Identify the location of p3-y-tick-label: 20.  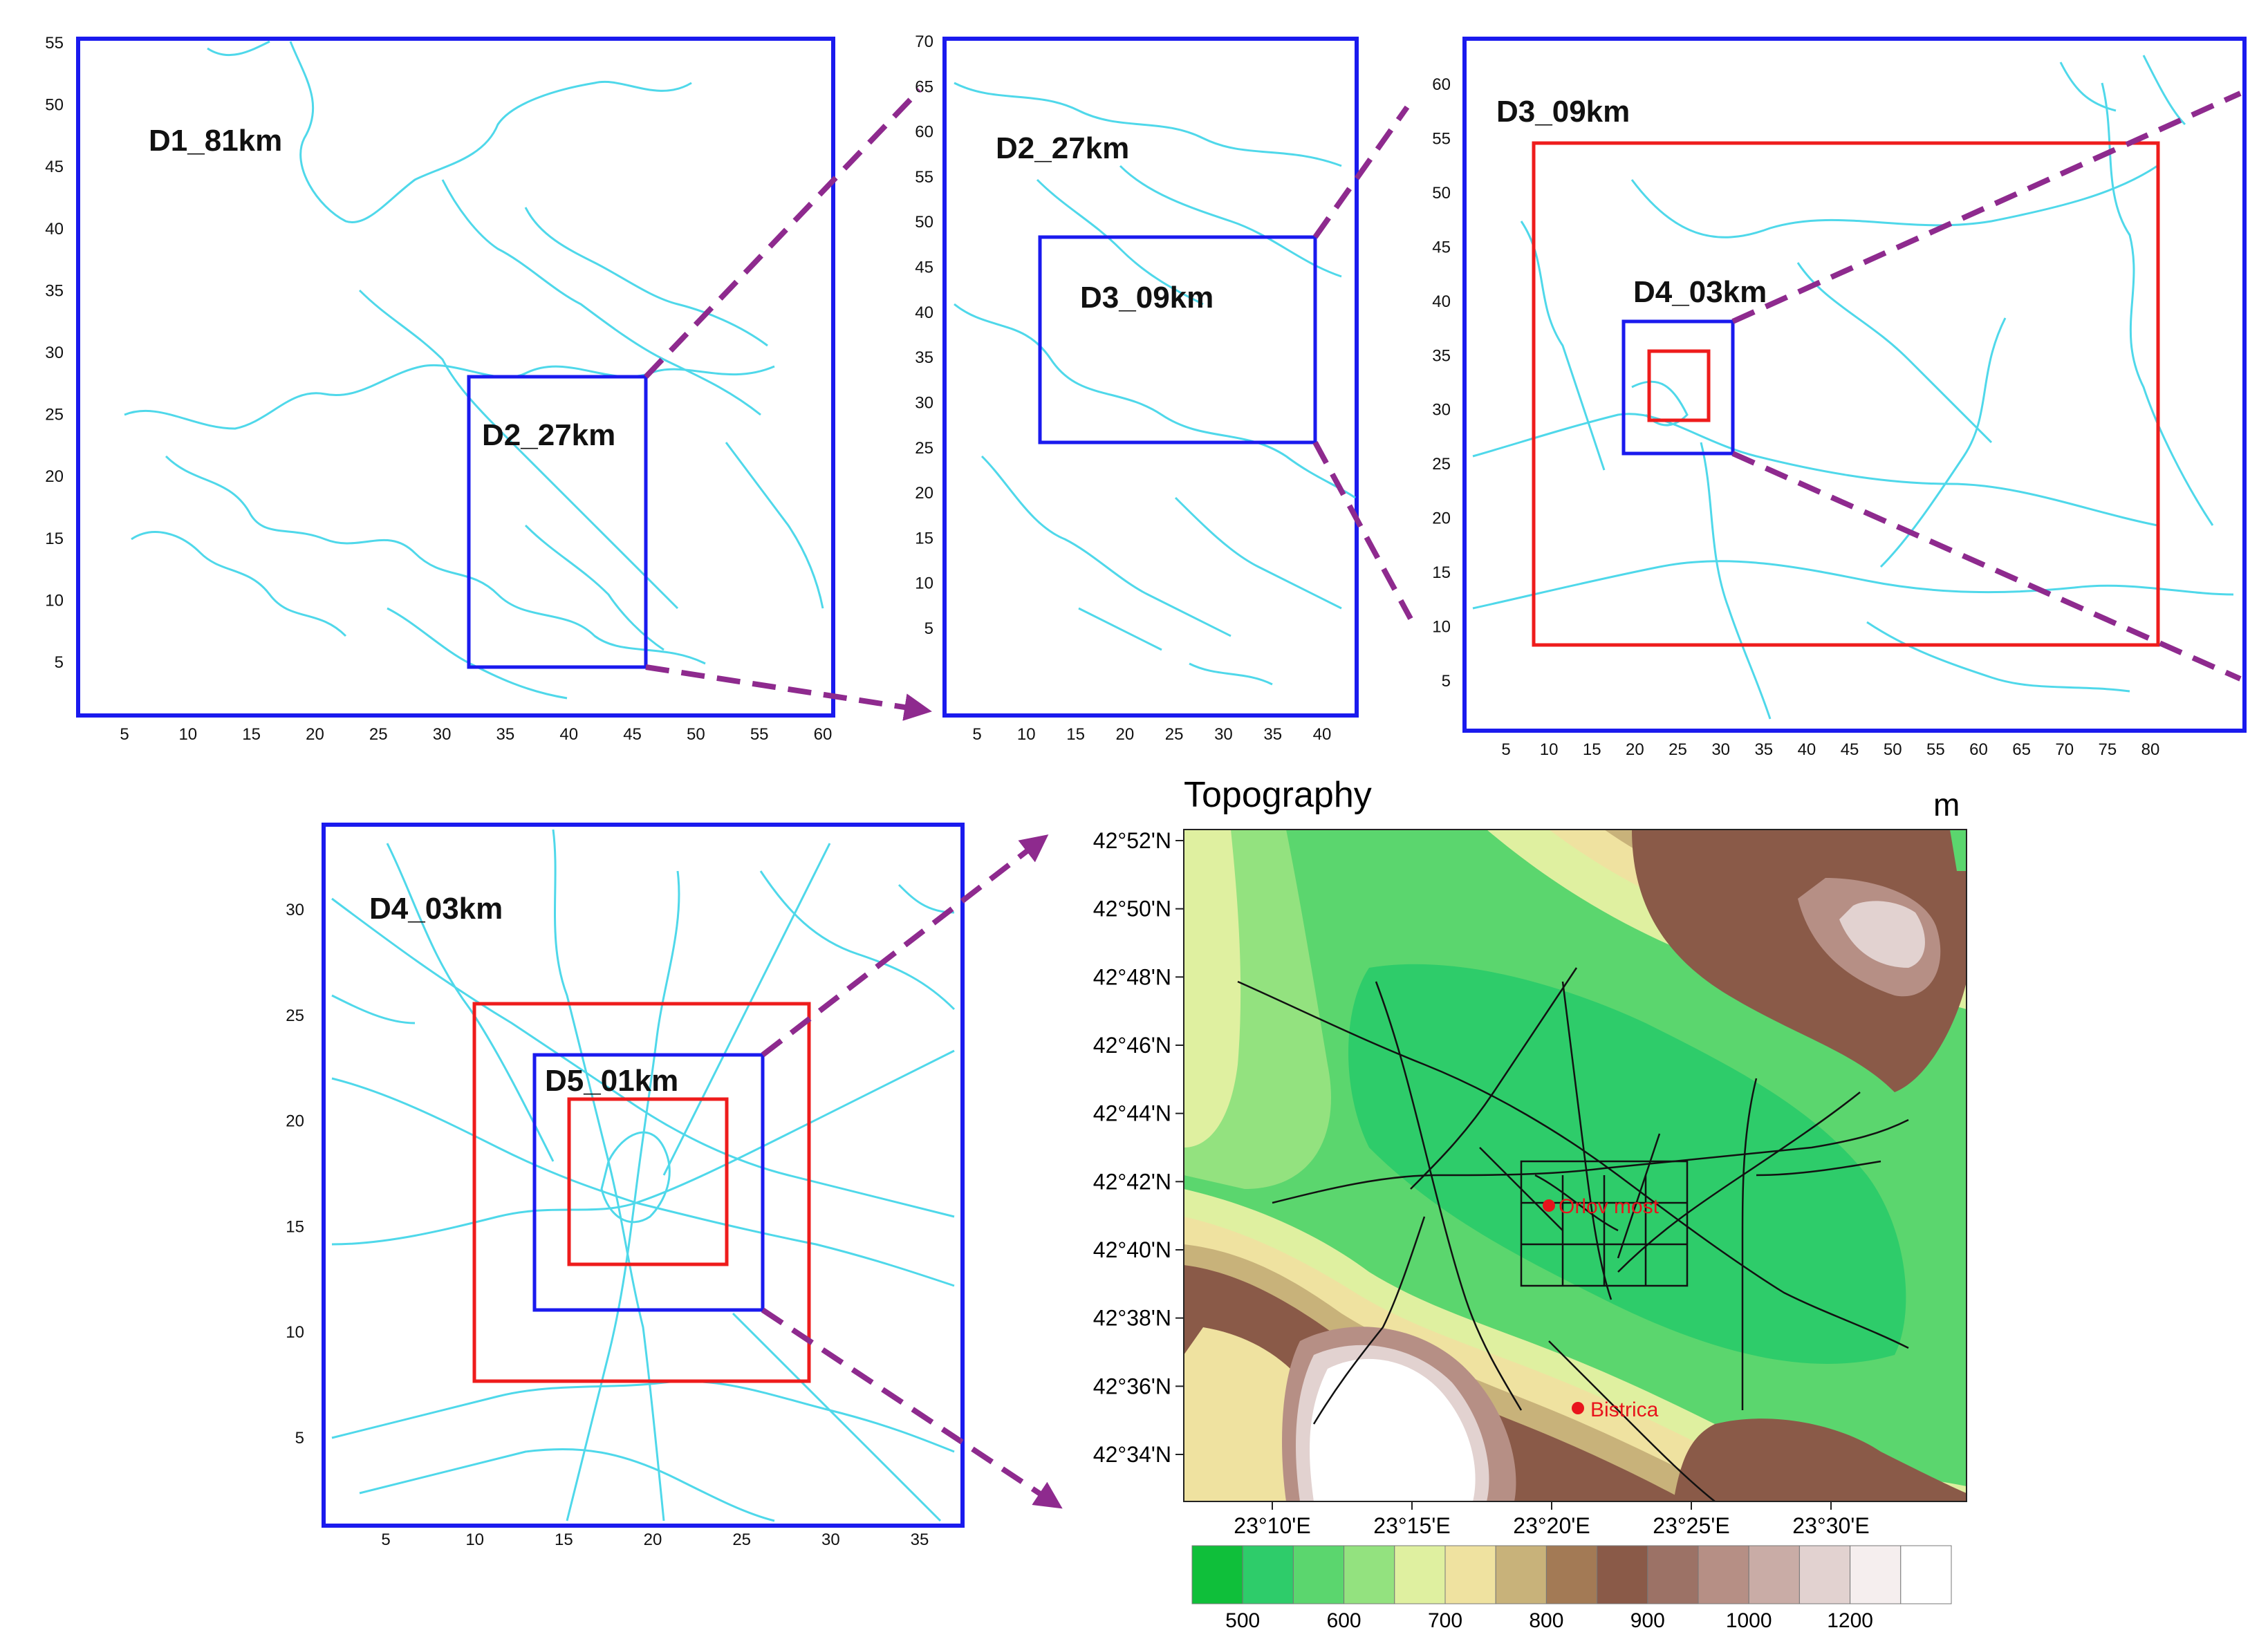
(1441, 518).